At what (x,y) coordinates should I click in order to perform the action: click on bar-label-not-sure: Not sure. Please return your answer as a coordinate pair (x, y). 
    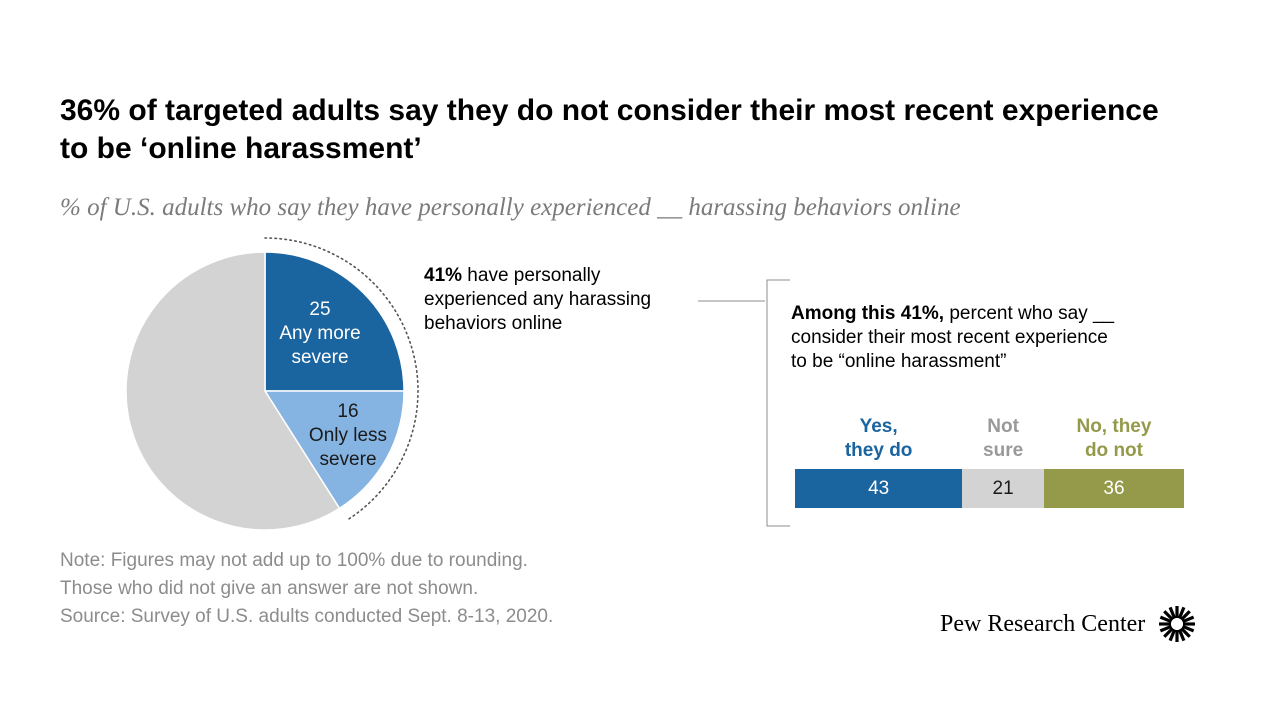
    Looking at the image, I should click on (1003, 439).